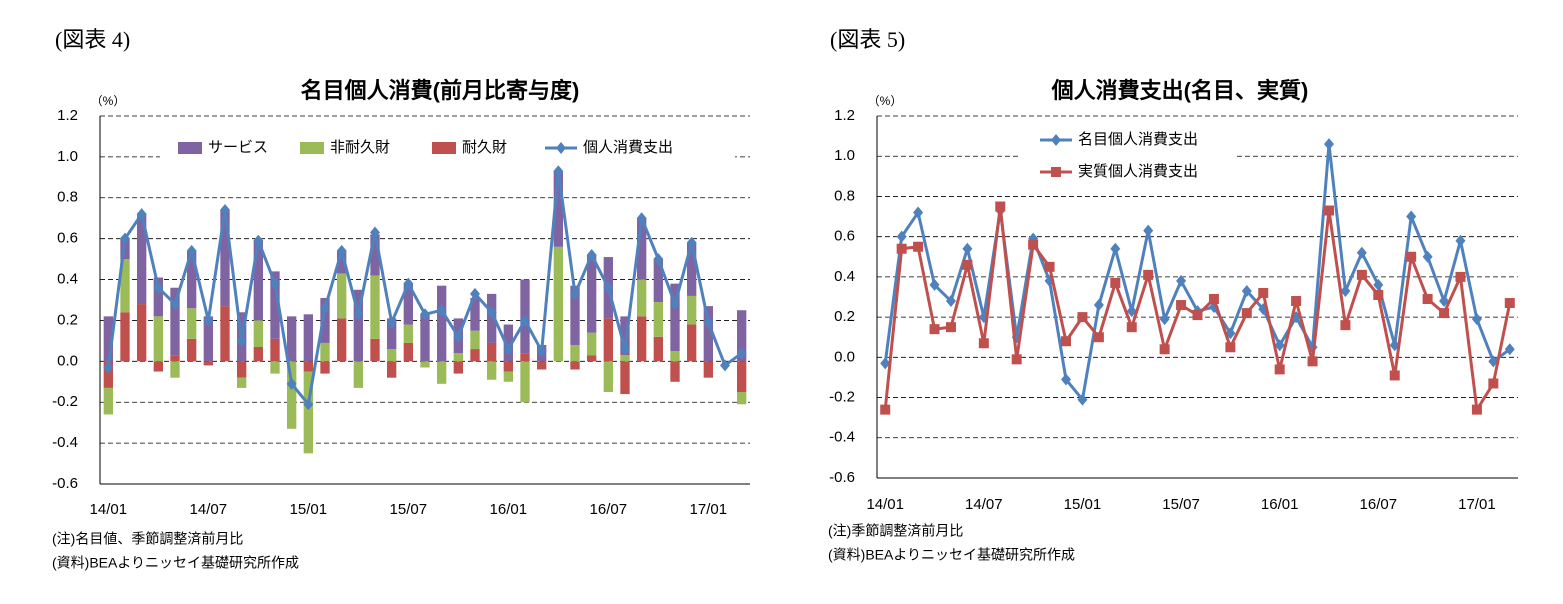 This screenshot has height=604, width=1563. What do you see at coordinates (984, 504) in the screenshot?
I see `x-tick-label: 14/07` at bounding box center [984, 504].